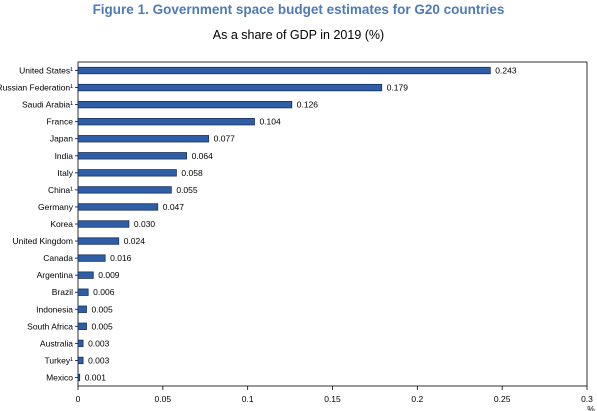 Image resolution: width=597 pixels, height=411 pixels. Describe the element at coordinates (145, 224) in the screenshot. I see `value-label: 0.030` at that location.